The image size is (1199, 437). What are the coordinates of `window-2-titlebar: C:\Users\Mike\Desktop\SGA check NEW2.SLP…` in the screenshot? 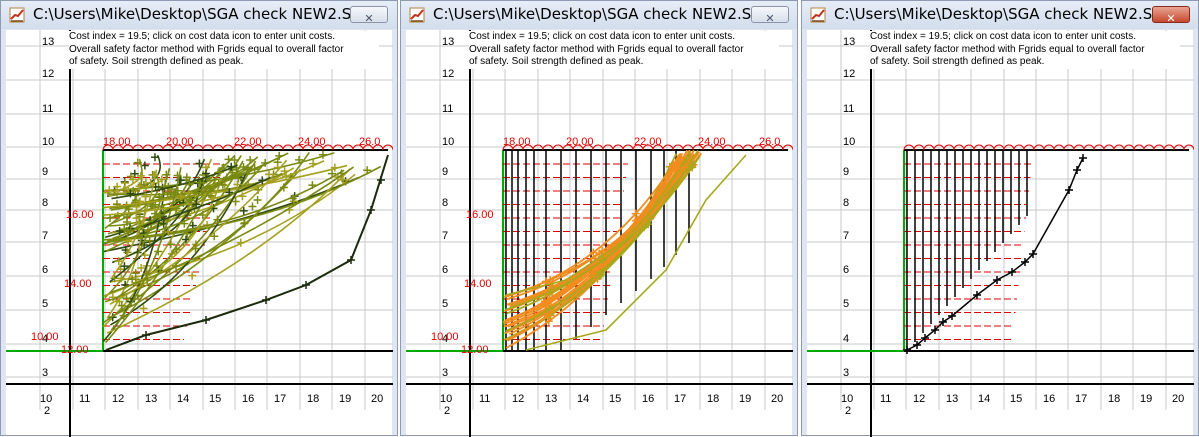 It's located at (599, 15).